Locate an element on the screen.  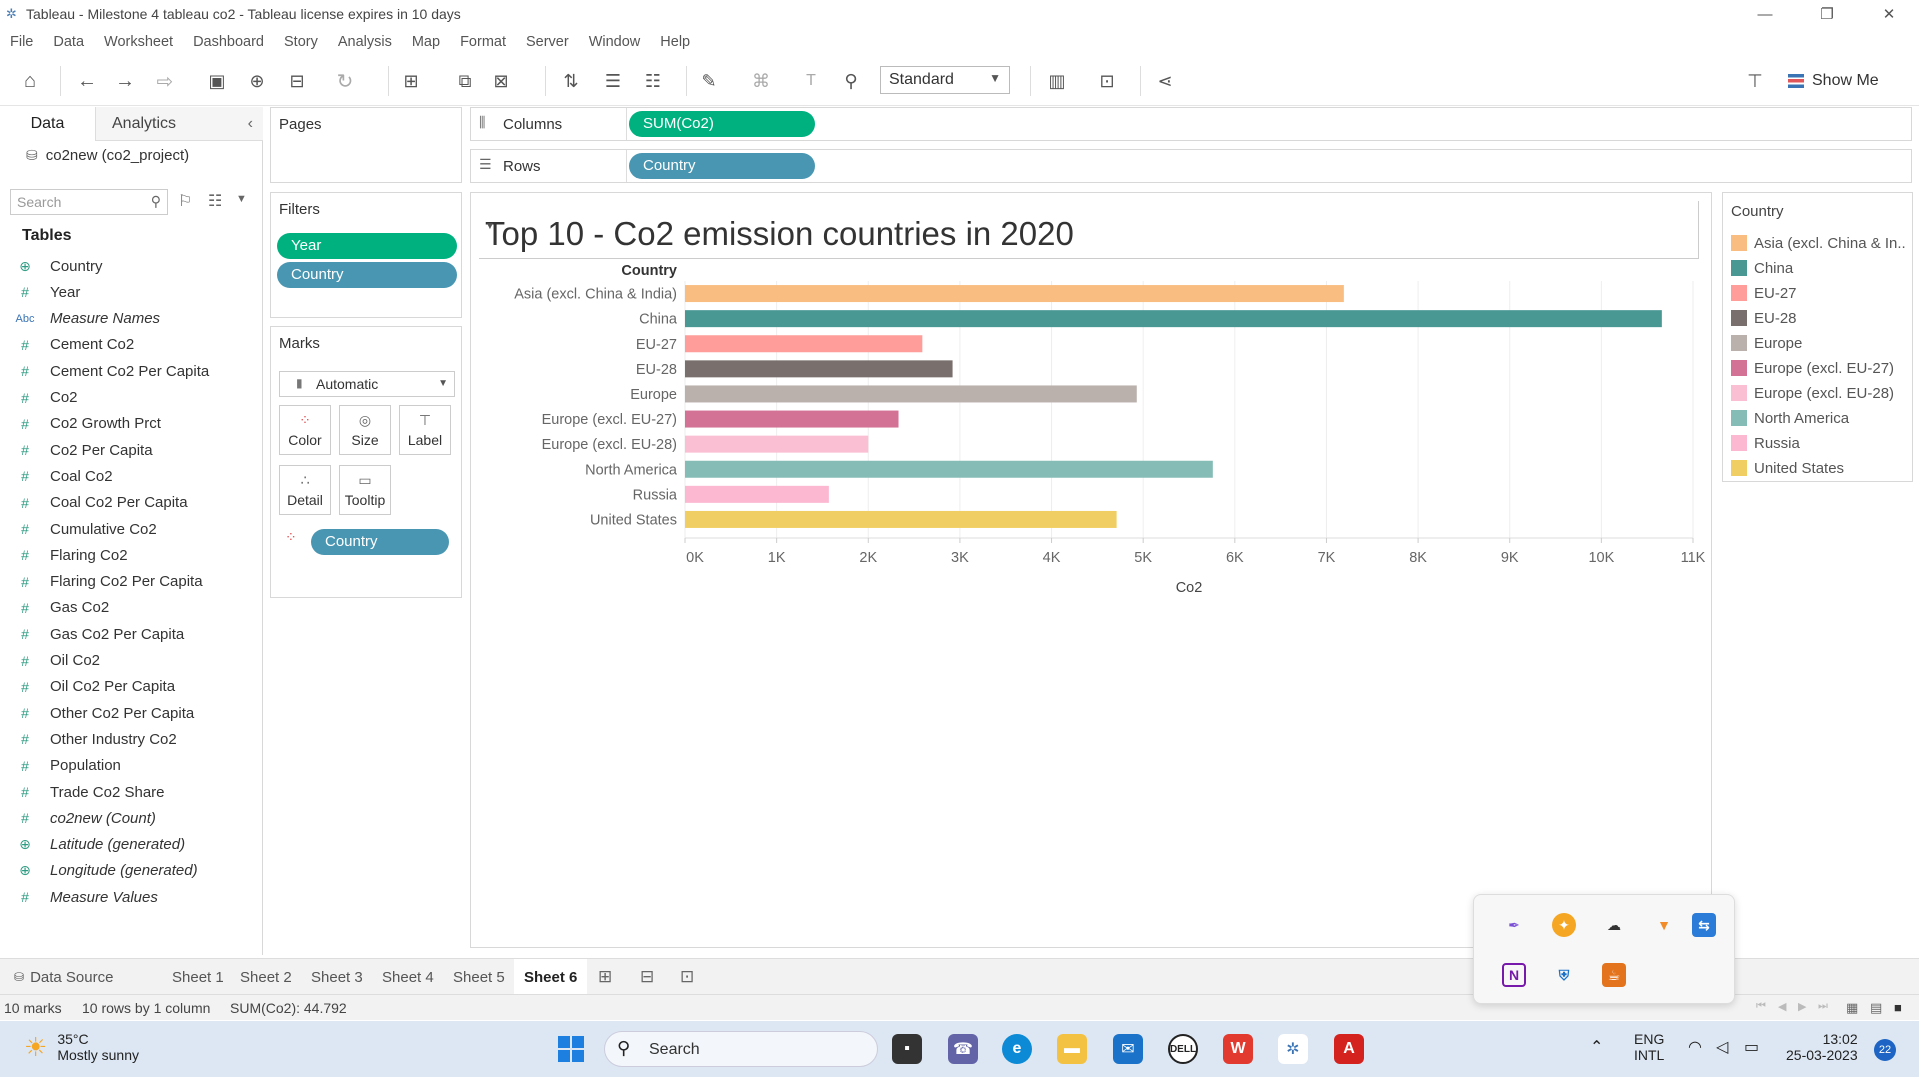
menu-map: Map is located at coordinates (426, 42).